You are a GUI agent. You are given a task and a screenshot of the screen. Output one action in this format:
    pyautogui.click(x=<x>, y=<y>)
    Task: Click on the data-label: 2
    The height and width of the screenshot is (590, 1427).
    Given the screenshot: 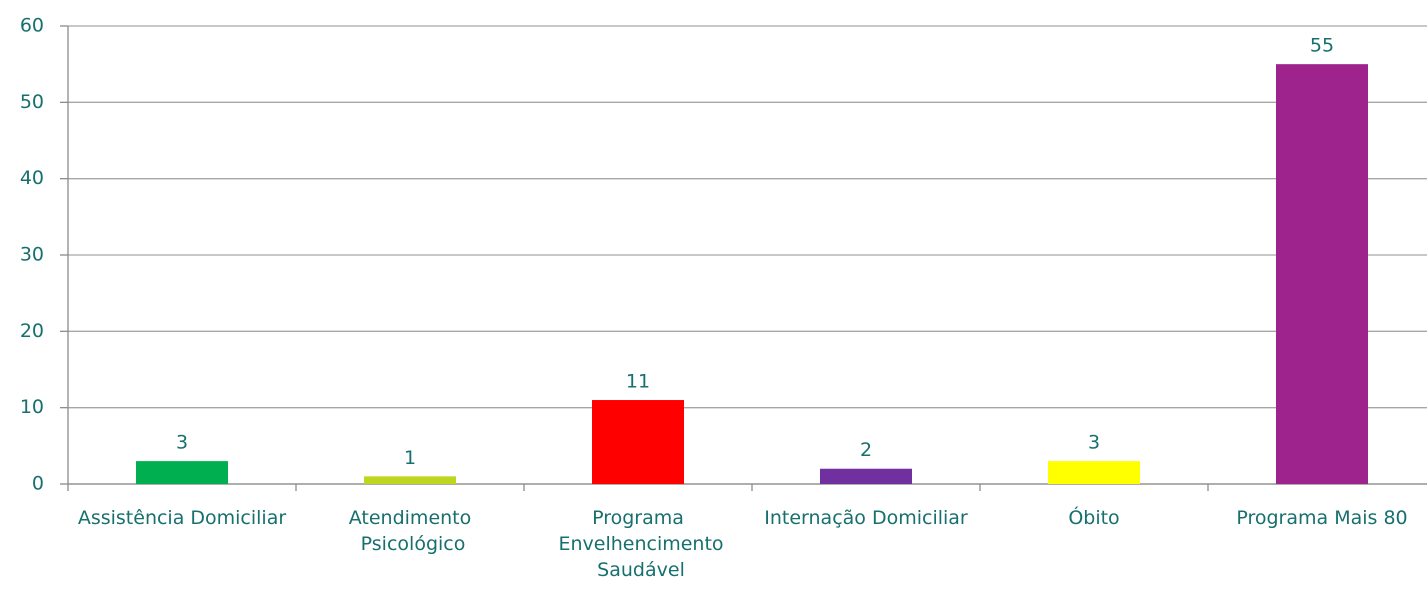 What is the action you would take?
    pyautogui.click(x=866, y=450)
    